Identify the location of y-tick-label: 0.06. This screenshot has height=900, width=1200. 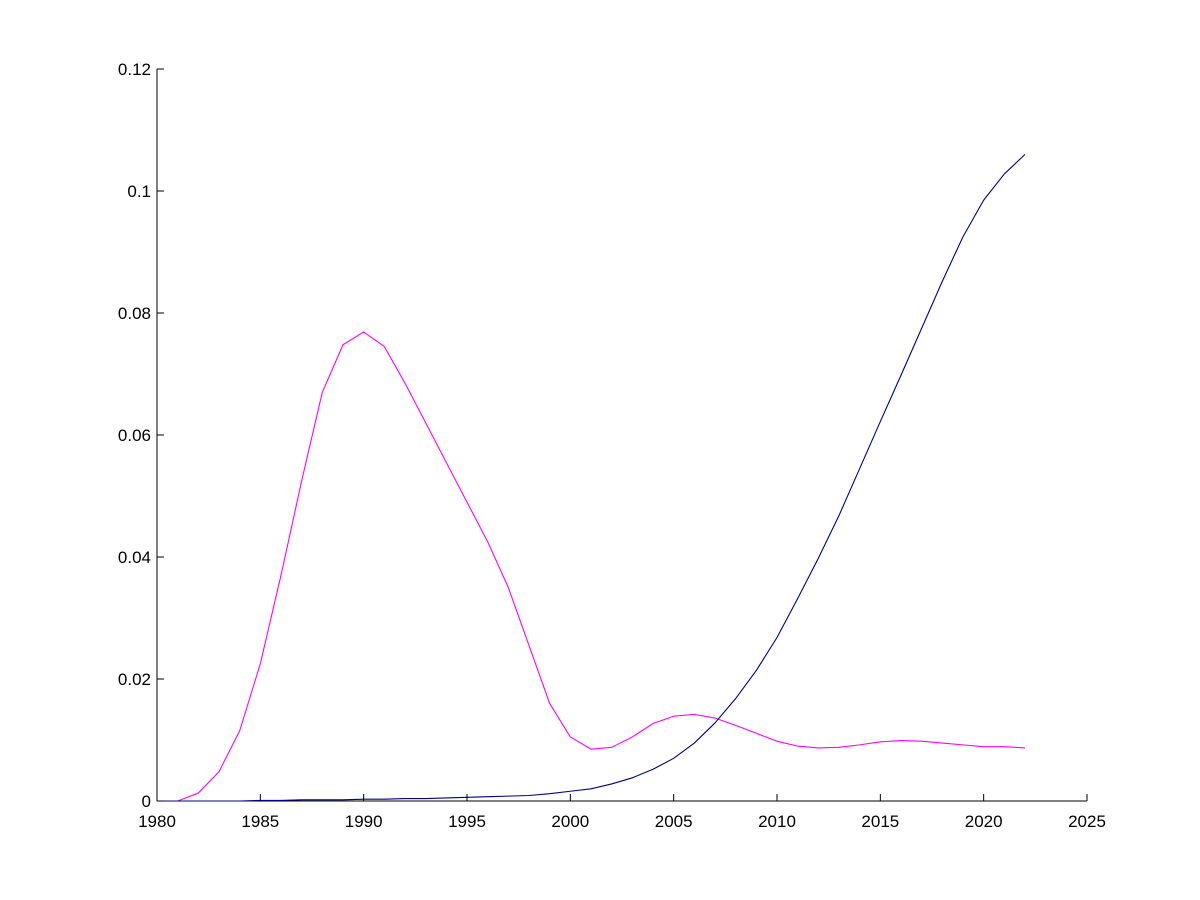
(134, 435).